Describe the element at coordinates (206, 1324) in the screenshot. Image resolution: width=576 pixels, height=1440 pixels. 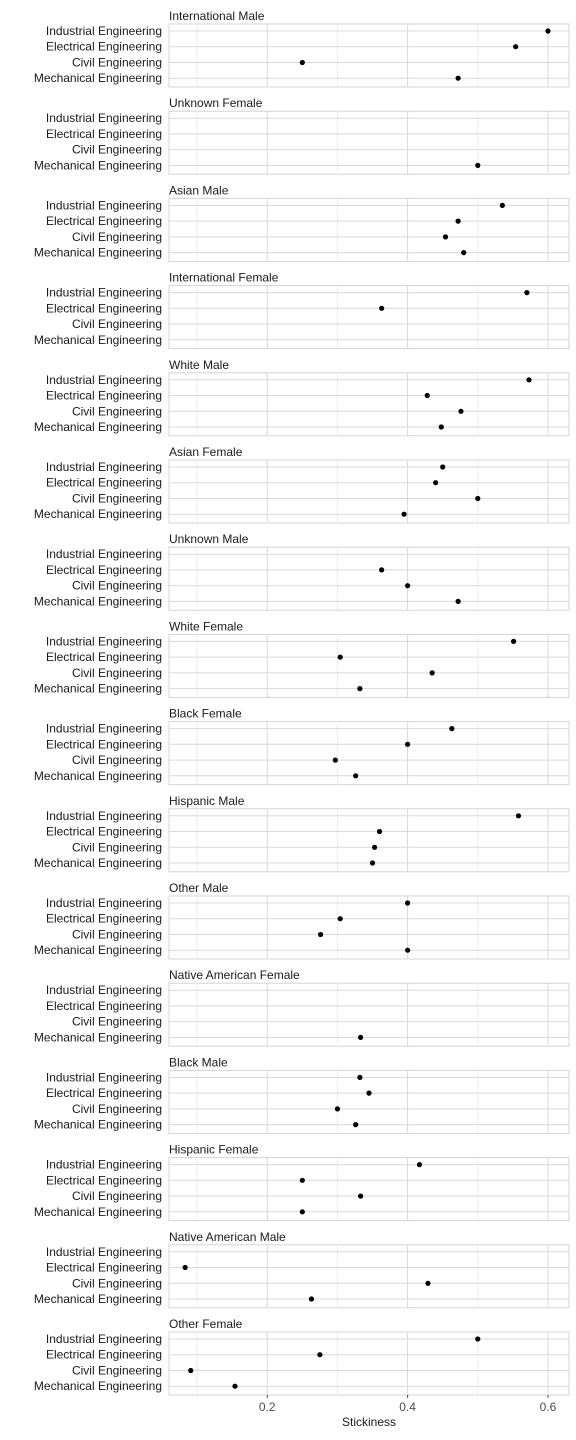
I see `panel-title: Other Female` at that location.